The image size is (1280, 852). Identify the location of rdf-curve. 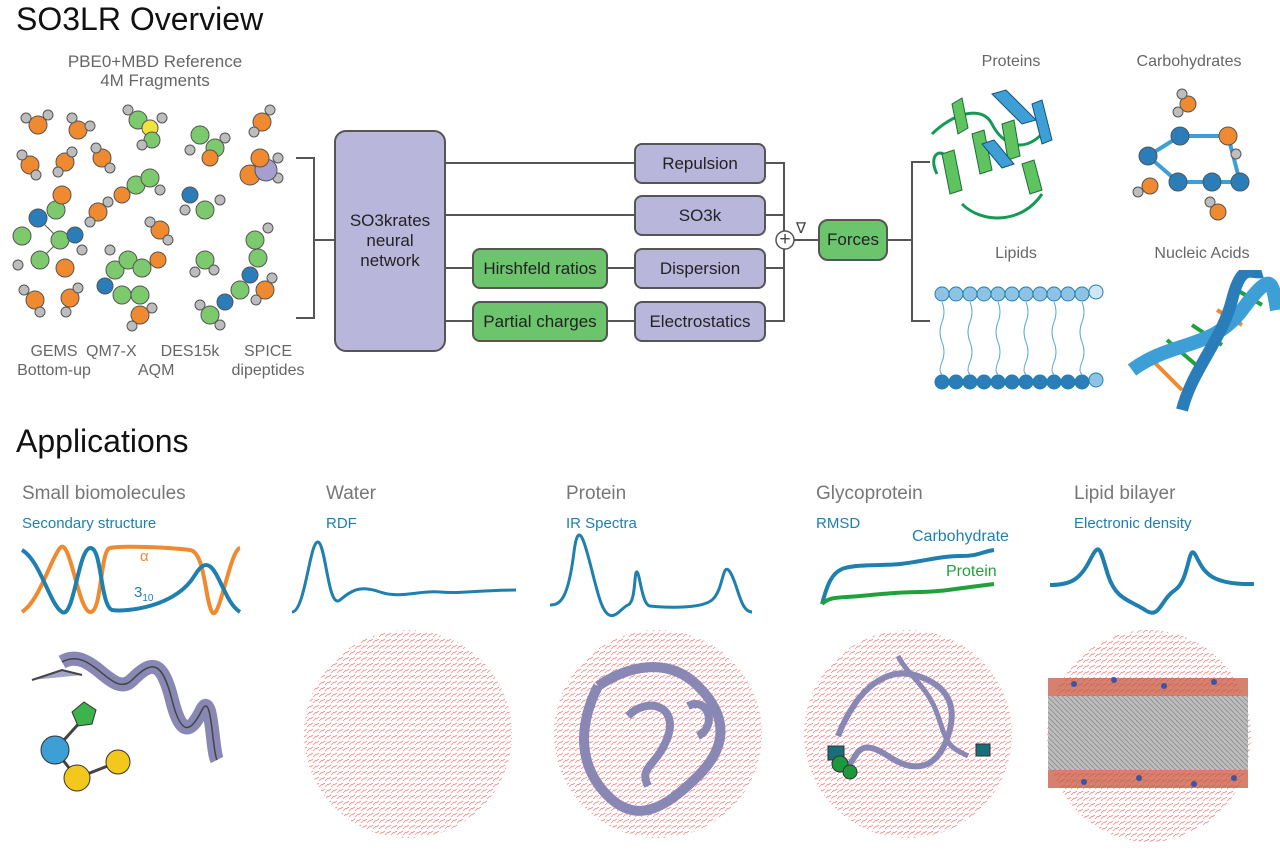
(404, 577).